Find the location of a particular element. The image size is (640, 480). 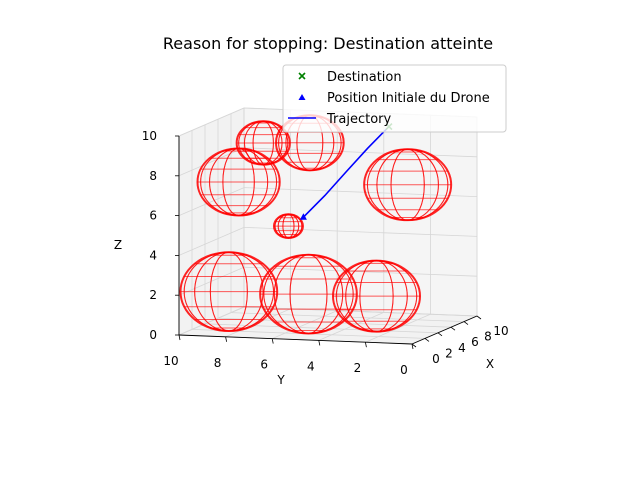

x-axis-label: X is located at coordinates (490, 364).